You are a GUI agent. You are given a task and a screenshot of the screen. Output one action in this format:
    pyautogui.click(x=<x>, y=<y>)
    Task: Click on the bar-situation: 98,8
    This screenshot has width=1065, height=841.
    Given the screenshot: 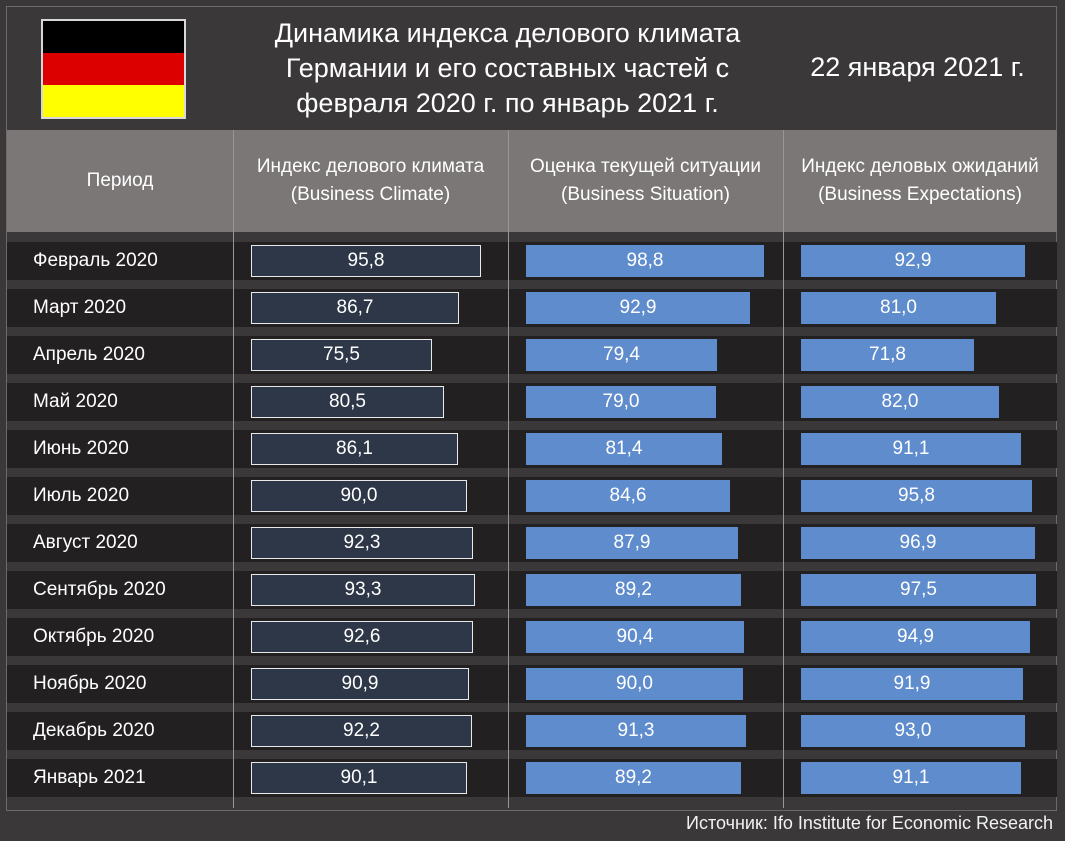 What is the action you would take?
    pyautogui.click(x=645, y=261)
    